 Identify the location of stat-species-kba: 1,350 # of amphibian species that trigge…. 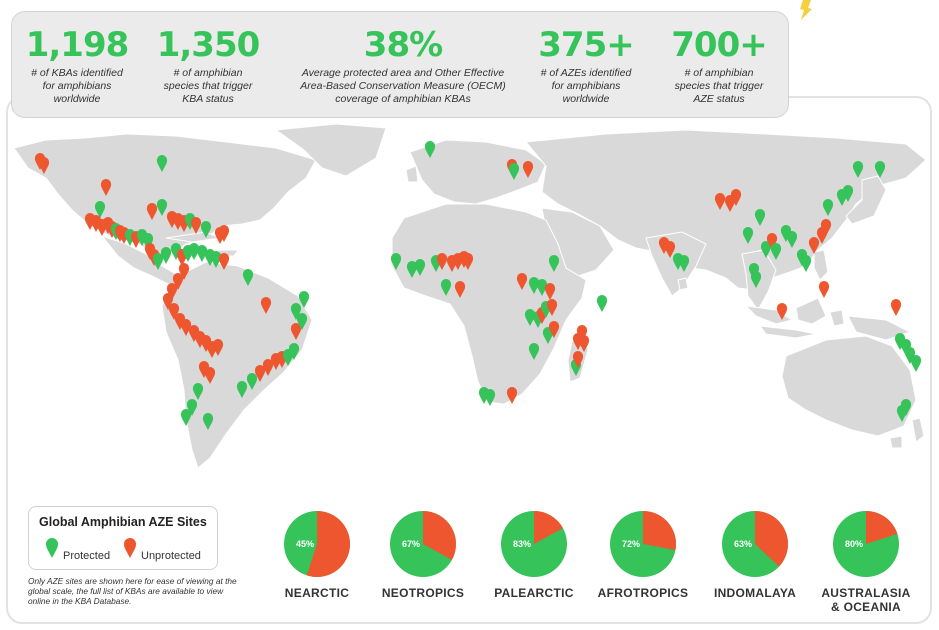
(208, 66).